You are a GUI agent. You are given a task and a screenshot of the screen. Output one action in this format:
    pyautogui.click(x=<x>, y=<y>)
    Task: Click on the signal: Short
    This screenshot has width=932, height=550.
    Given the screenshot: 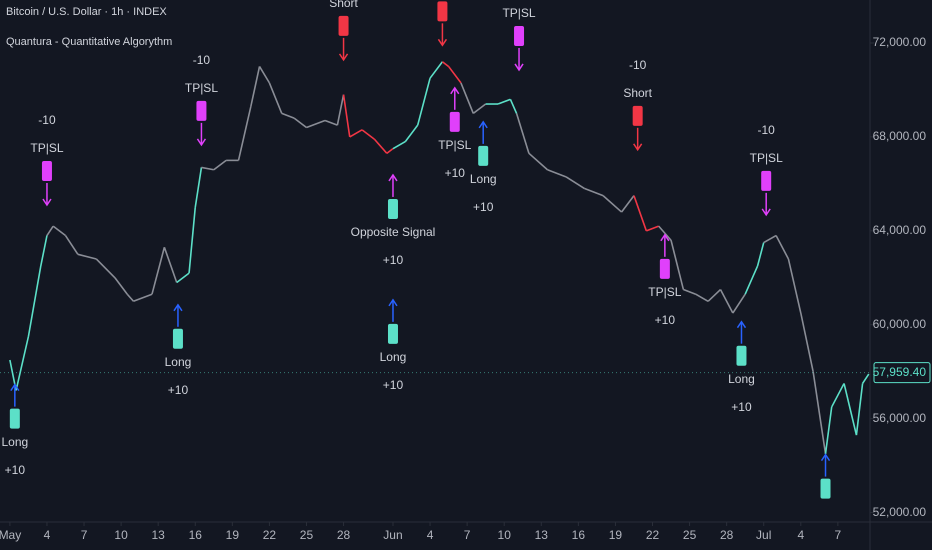 What is the action you would take?
    pyautogui.click(x=344, y=31)
    